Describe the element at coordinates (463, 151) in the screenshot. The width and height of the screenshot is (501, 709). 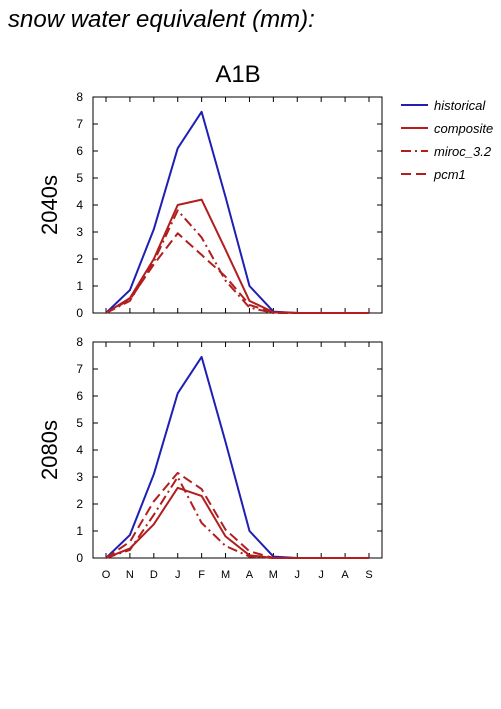
I see `legend-label: miroc_3.2` at that location.